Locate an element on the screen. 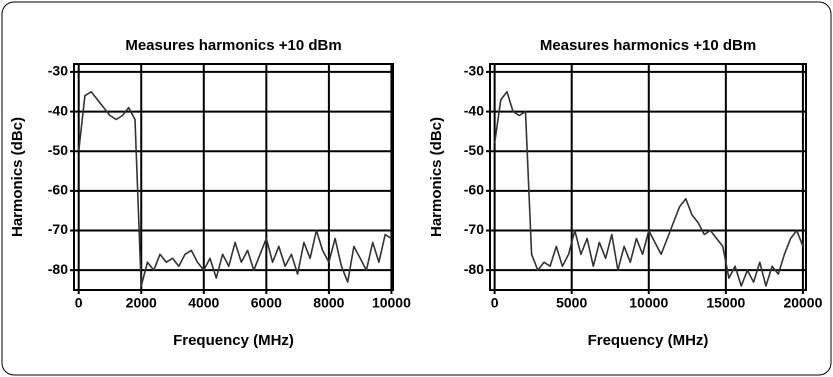 The width and height of the screenshot is (833, 377). x-tick-label: 5000 is located at coordinates (571, 303).